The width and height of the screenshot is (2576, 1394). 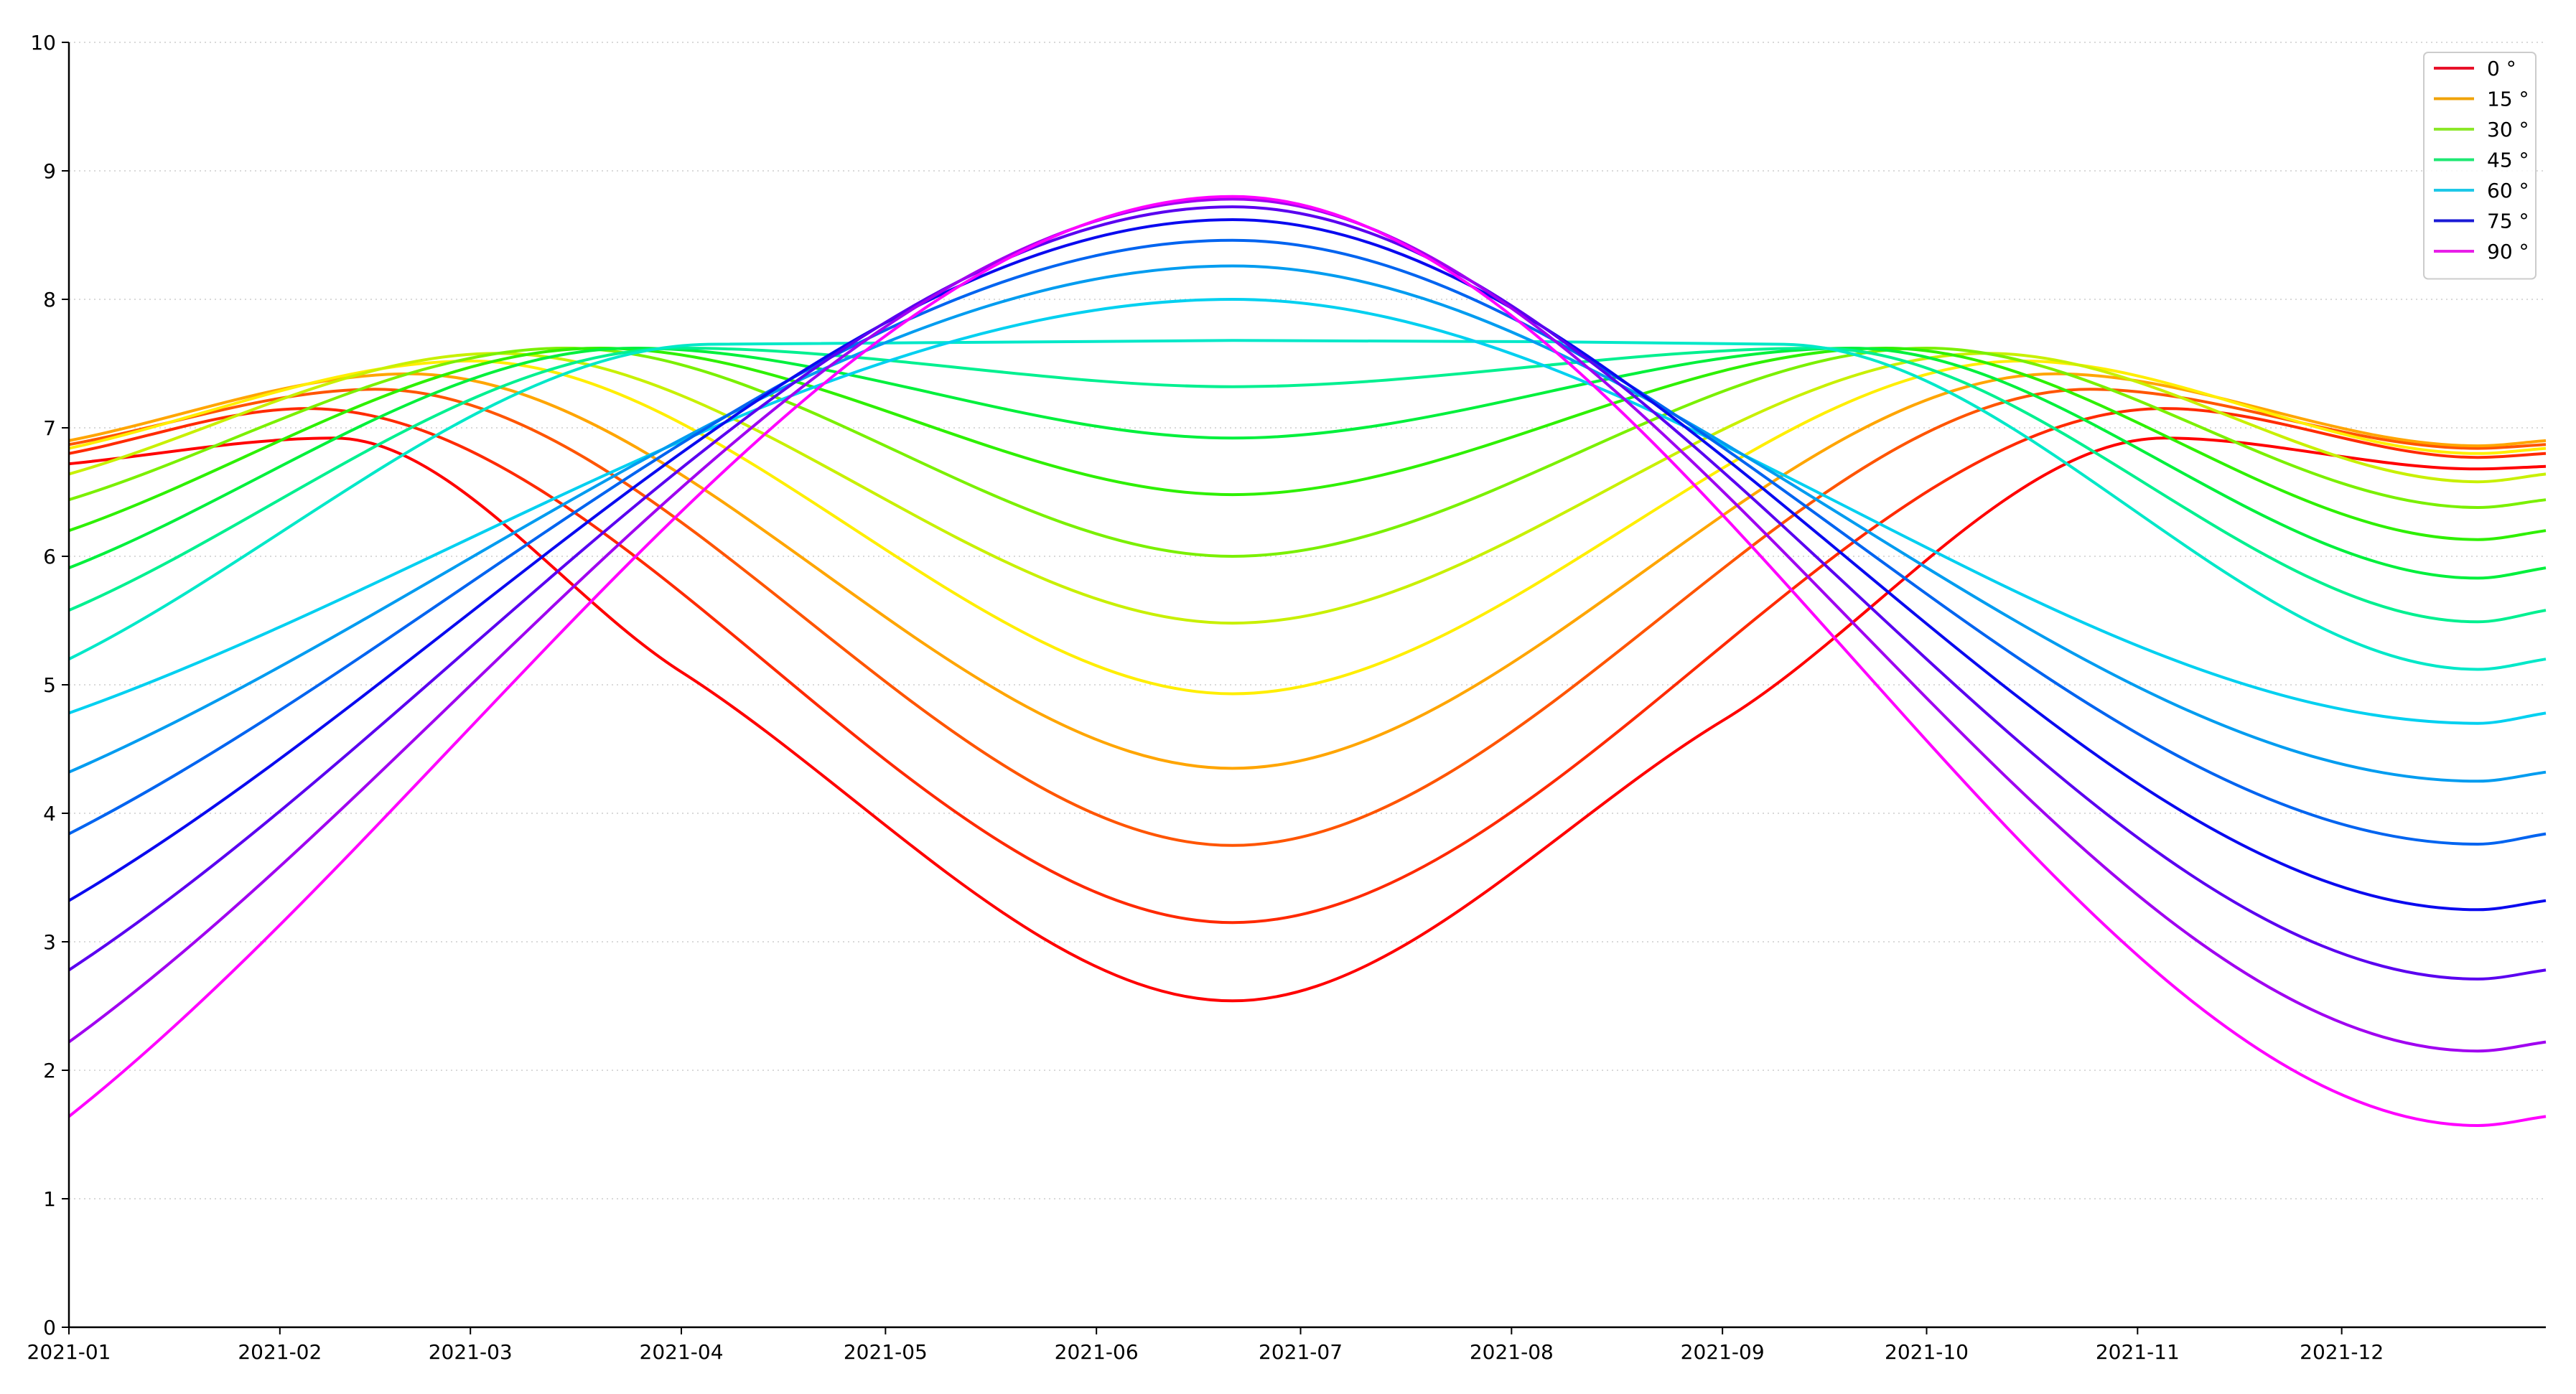 What do you see at coordinates (2508, 129) in the screenshot?
I see `legend-label: 30 °` at bounding box center [2508, 129].